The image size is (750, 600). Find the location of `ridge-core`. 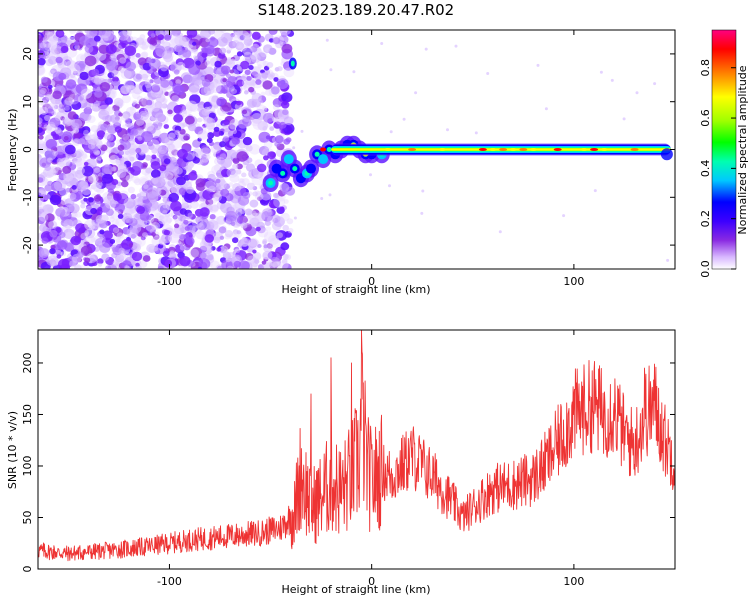

ridge-core is located at coordinates (271, 183).